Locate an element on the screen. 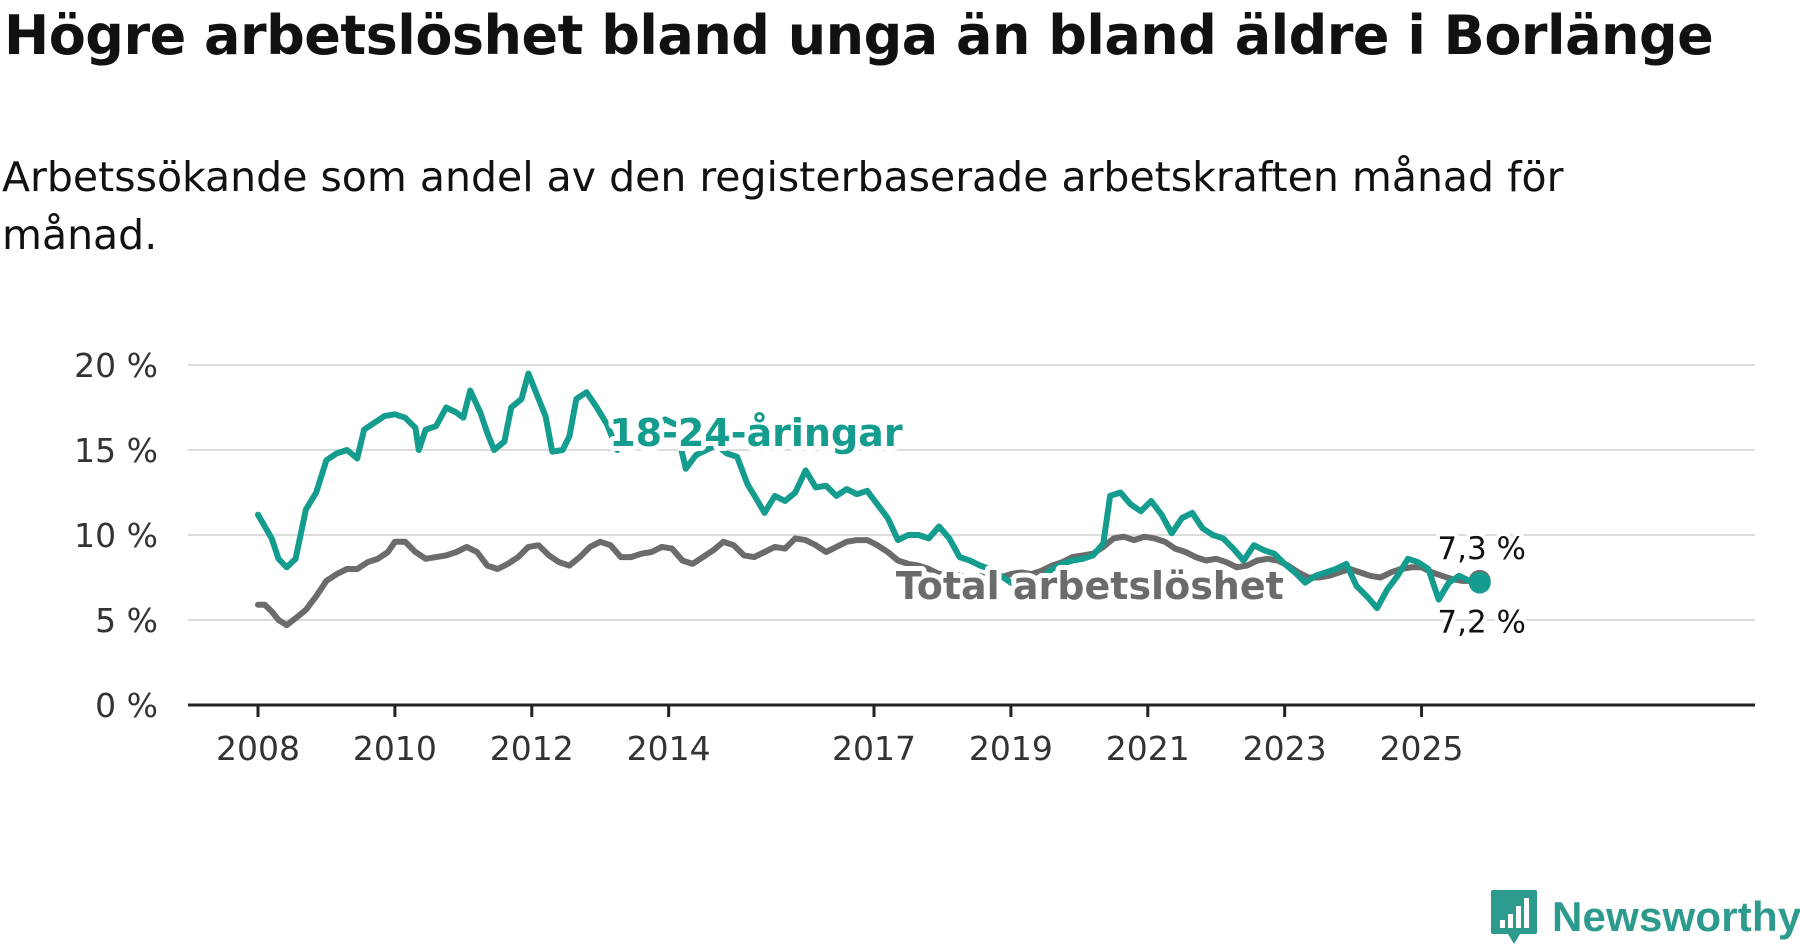 The width and height of the screenshot is (1800, 948). end-label-total-halo: 7,3 % is located at coordinates (1481, 549).